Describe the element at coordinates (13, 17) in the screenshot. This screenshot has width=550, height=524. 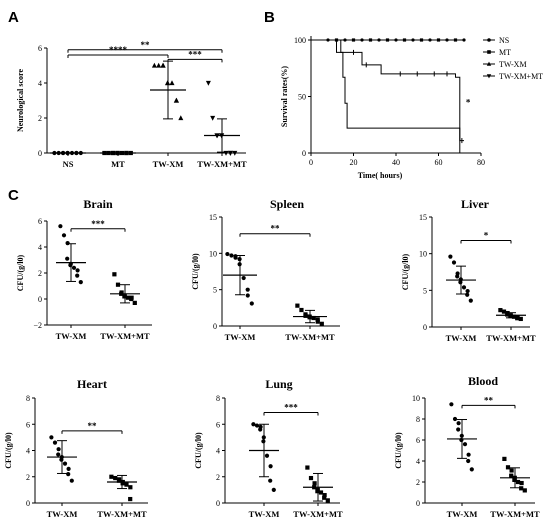
I see `panel-label-a: A` at that location.